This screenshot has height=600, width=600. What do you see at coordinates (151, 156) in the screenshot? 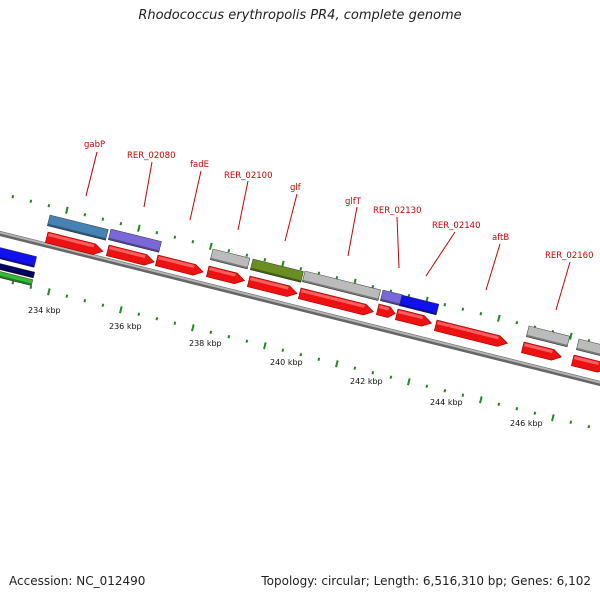
I see `gene-label-rer-02080: RER_02080` at bounding box center [151, 156].